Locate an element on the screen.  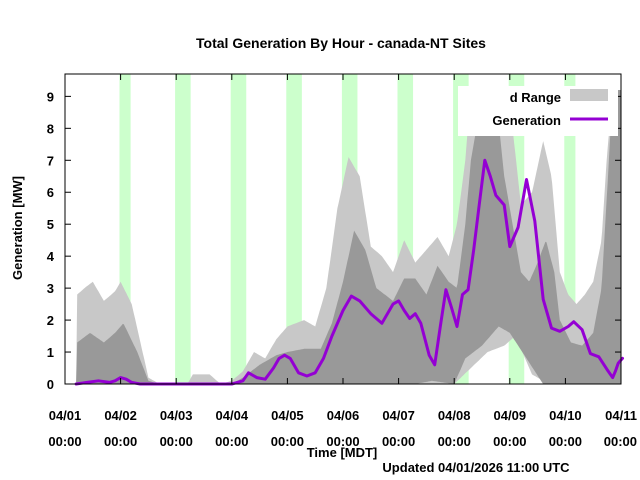
y-tick-label: 5 is located at coordinates (50, 224).